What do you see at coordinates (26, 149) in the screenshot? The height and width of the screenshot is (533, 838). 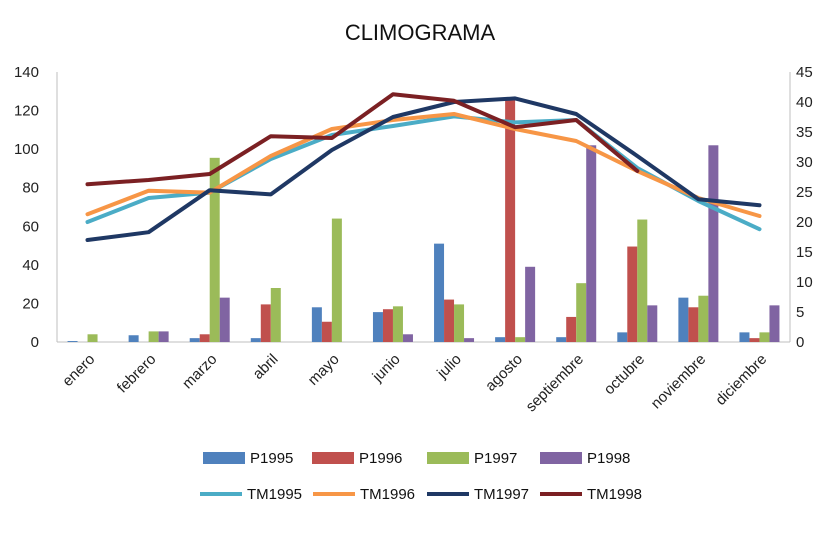 I see `y-left-tick-label: 100` at bounding box center [26, 149].